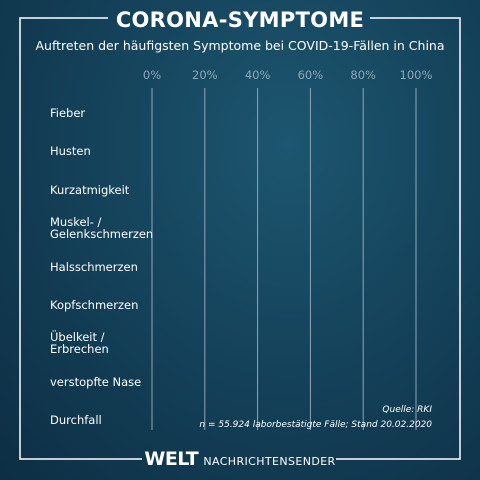  What do you see at coordinates (171, 459) in the screenshot?
I see `brand: WELT` at bounding box center [171, 459].